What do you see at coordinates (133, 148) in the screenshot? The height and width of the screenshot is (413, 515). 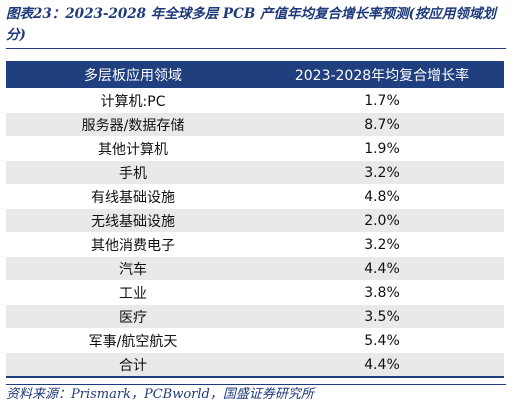 I see `row-application: 其他计算机` at bounding box center [133, 148].